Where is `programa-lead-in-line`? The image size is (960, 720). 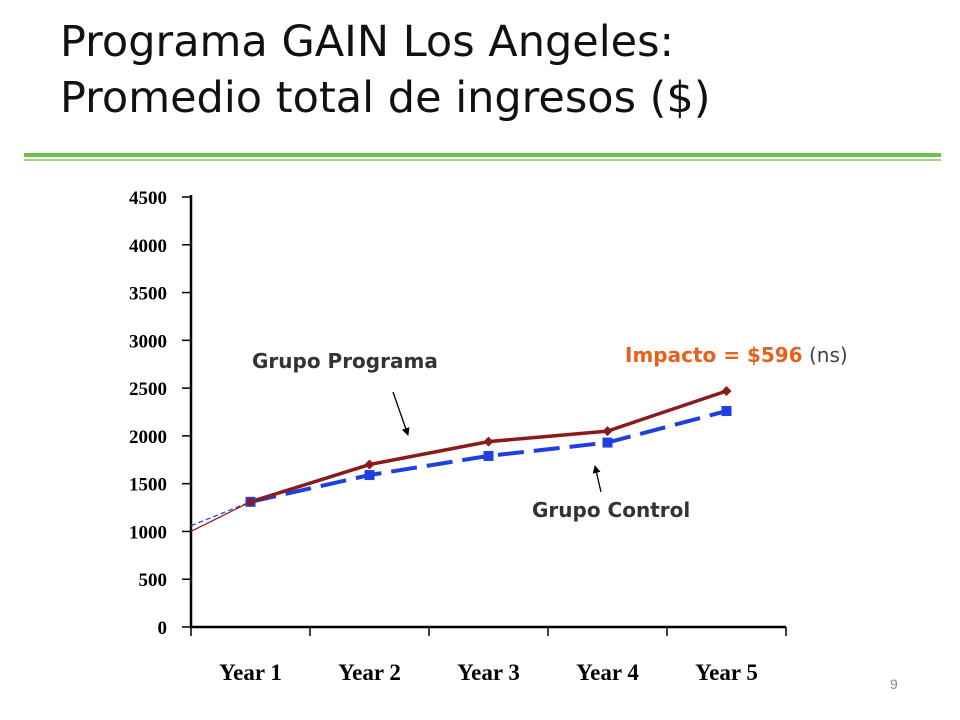 programa-lead-in-line is located at coordinates (220, 516).